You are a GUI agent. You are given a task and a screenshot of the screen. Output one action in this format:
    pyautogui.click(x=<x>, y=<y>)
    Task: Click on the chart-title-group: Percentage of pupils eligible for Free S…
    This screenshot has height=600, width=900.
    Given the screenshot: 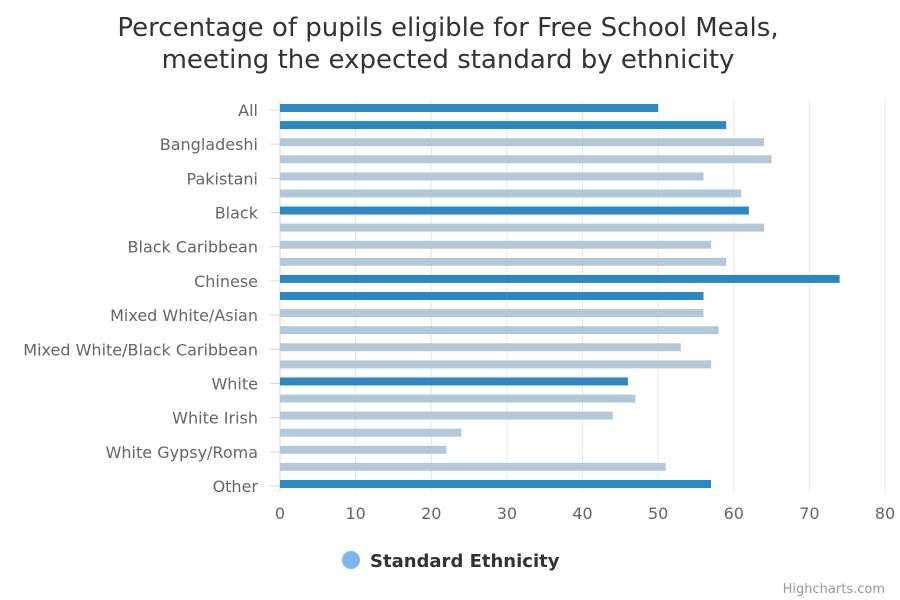 What is the action you would take?
    pyautogui.click(x=447, y=44)
    